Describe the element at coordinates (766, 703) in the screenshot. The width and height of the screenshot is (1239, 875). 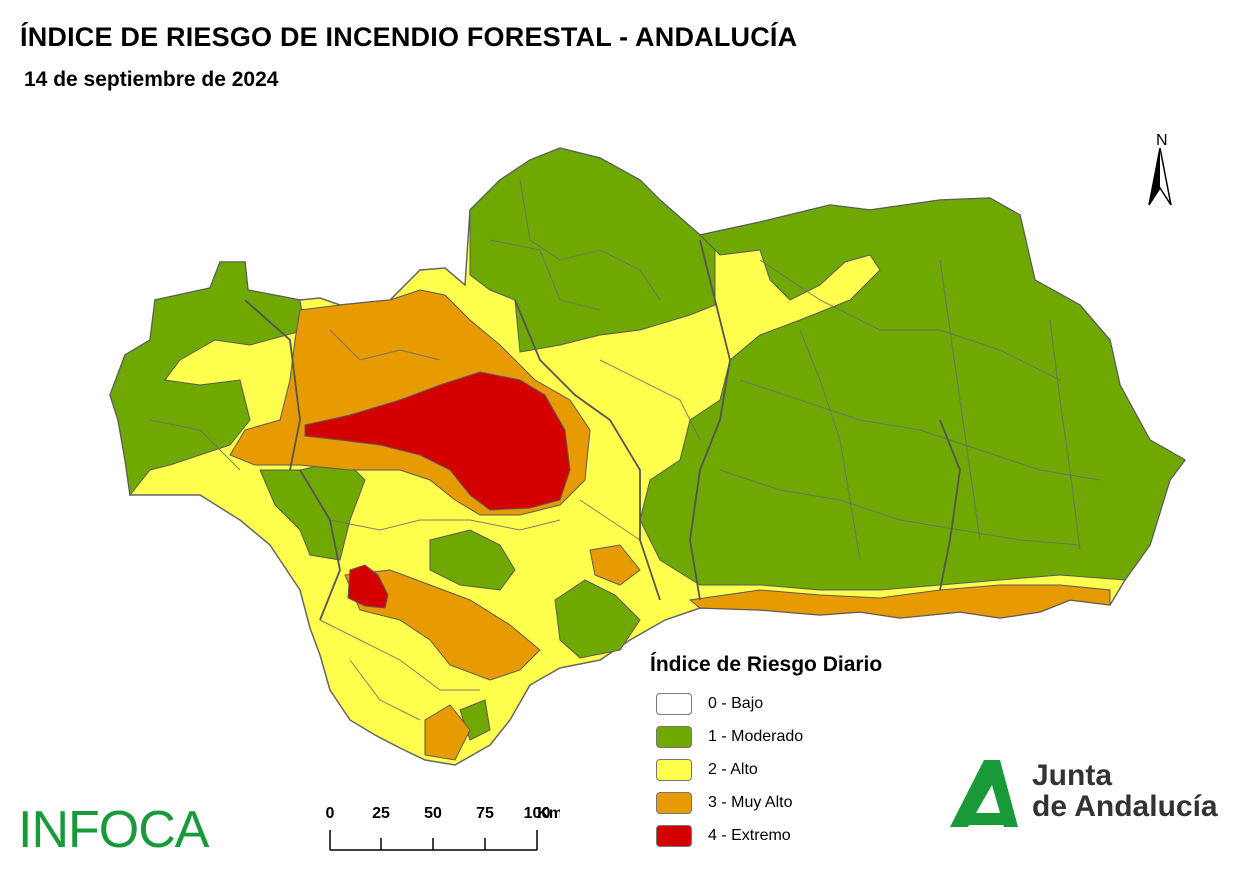
I see `legend-item-bajo: 0 - Bajo` at that location.